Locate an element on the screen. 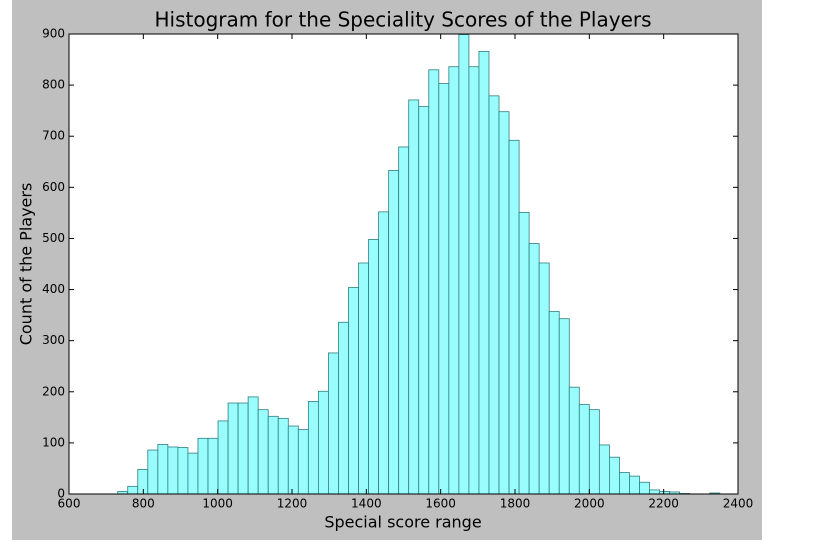  x-tick-label: 2200 is located at coordinates (663, 504).